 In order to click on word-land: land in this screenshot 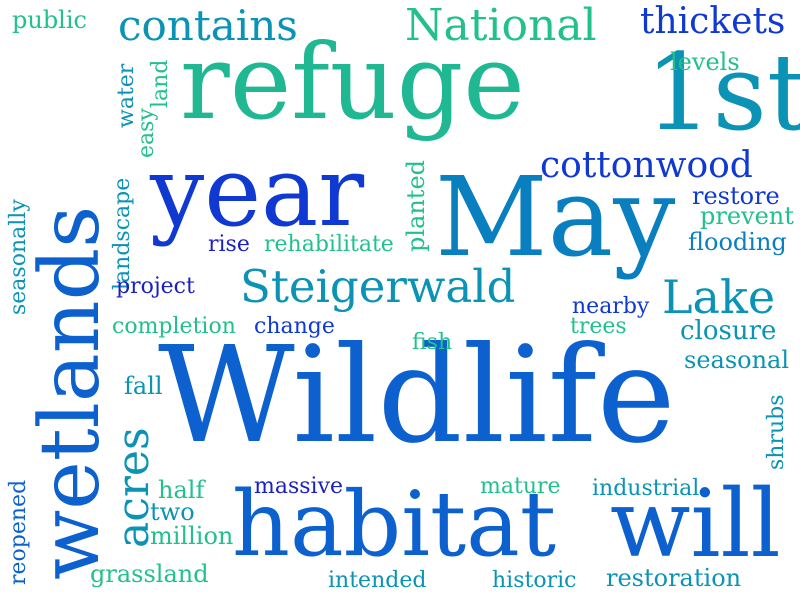, I will do `click(160, 83)`.